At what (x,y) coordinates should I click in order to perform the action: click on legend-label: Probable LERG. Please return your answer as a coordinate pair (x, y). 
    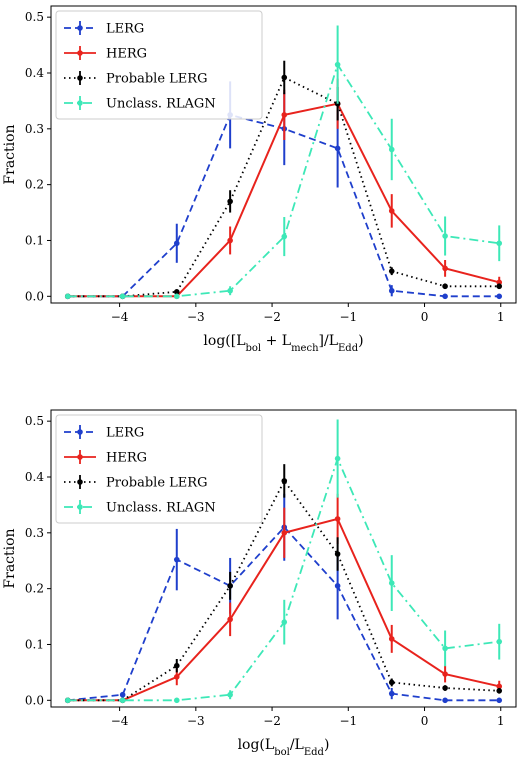
    Looking at the image, I should click on (156, 79).